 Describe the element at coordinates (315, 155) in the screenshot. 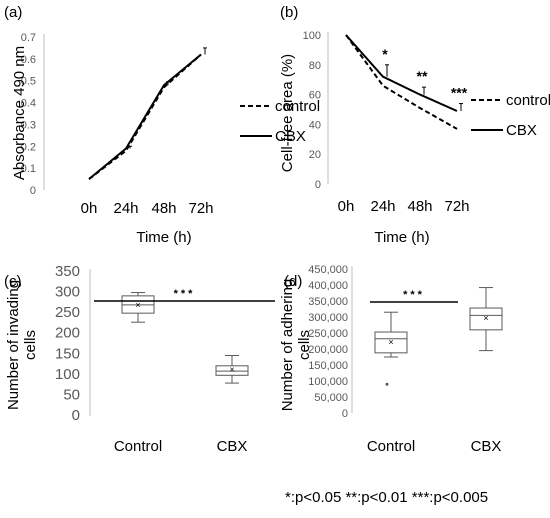

I see `y-tick-label-b: 20` at that location.